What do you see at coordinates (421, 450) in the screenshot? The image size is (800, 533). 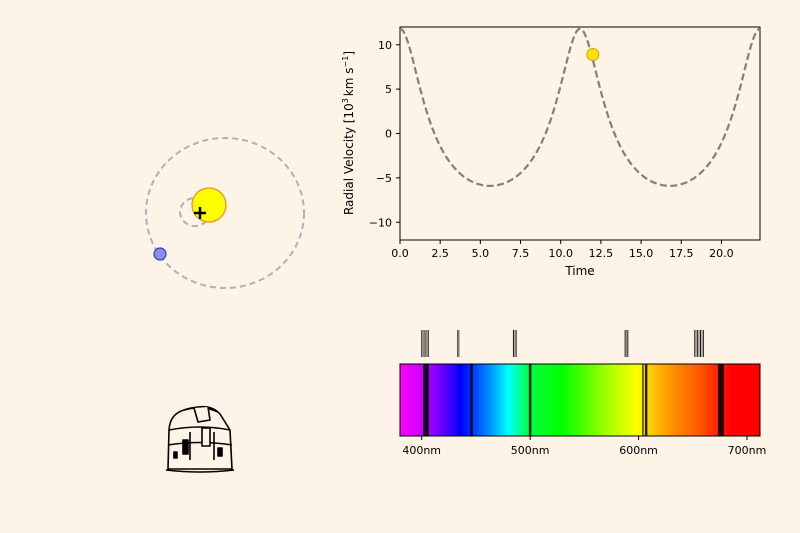 I see `spectrum-tick-label: 400nm` at bounding box center [421, 450].